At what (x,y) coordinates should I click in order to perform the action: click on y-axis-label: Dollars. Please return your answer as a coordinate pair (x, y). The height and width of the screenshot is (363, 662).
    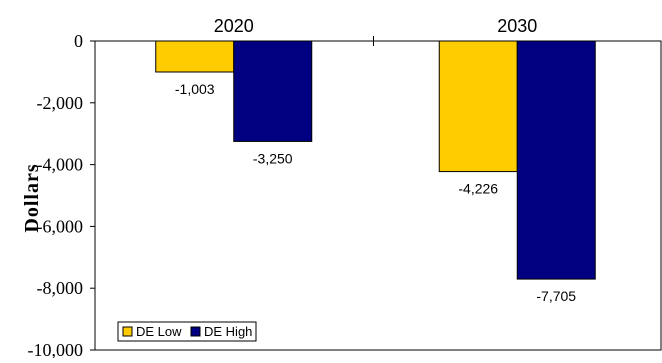
    Looking at the image, I should click on (32, 197).